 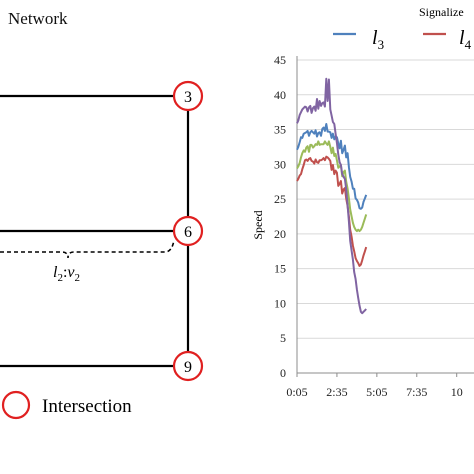 I want to click on intersection-legend-label: Intersection, so click(x=87, y=406).